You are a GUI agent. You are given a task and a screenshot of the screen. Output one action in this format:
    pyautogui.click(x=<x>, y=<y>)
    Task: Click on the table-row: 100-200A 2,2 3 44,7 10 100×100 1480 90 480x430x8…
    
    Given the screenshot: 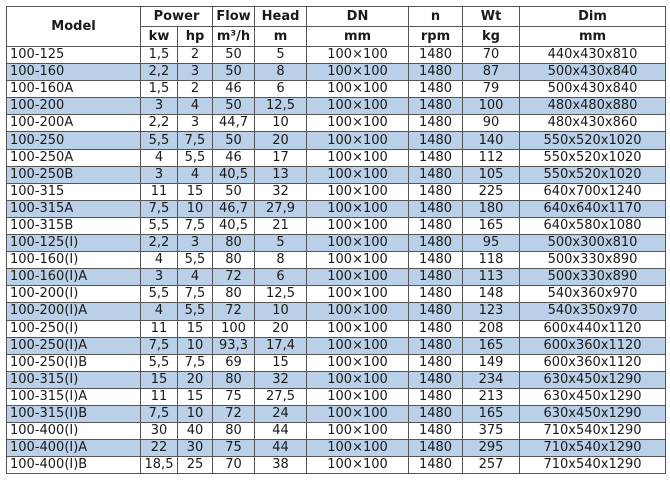 What is the action you would take?
    pyautogui.click(x=336, y=123)
    